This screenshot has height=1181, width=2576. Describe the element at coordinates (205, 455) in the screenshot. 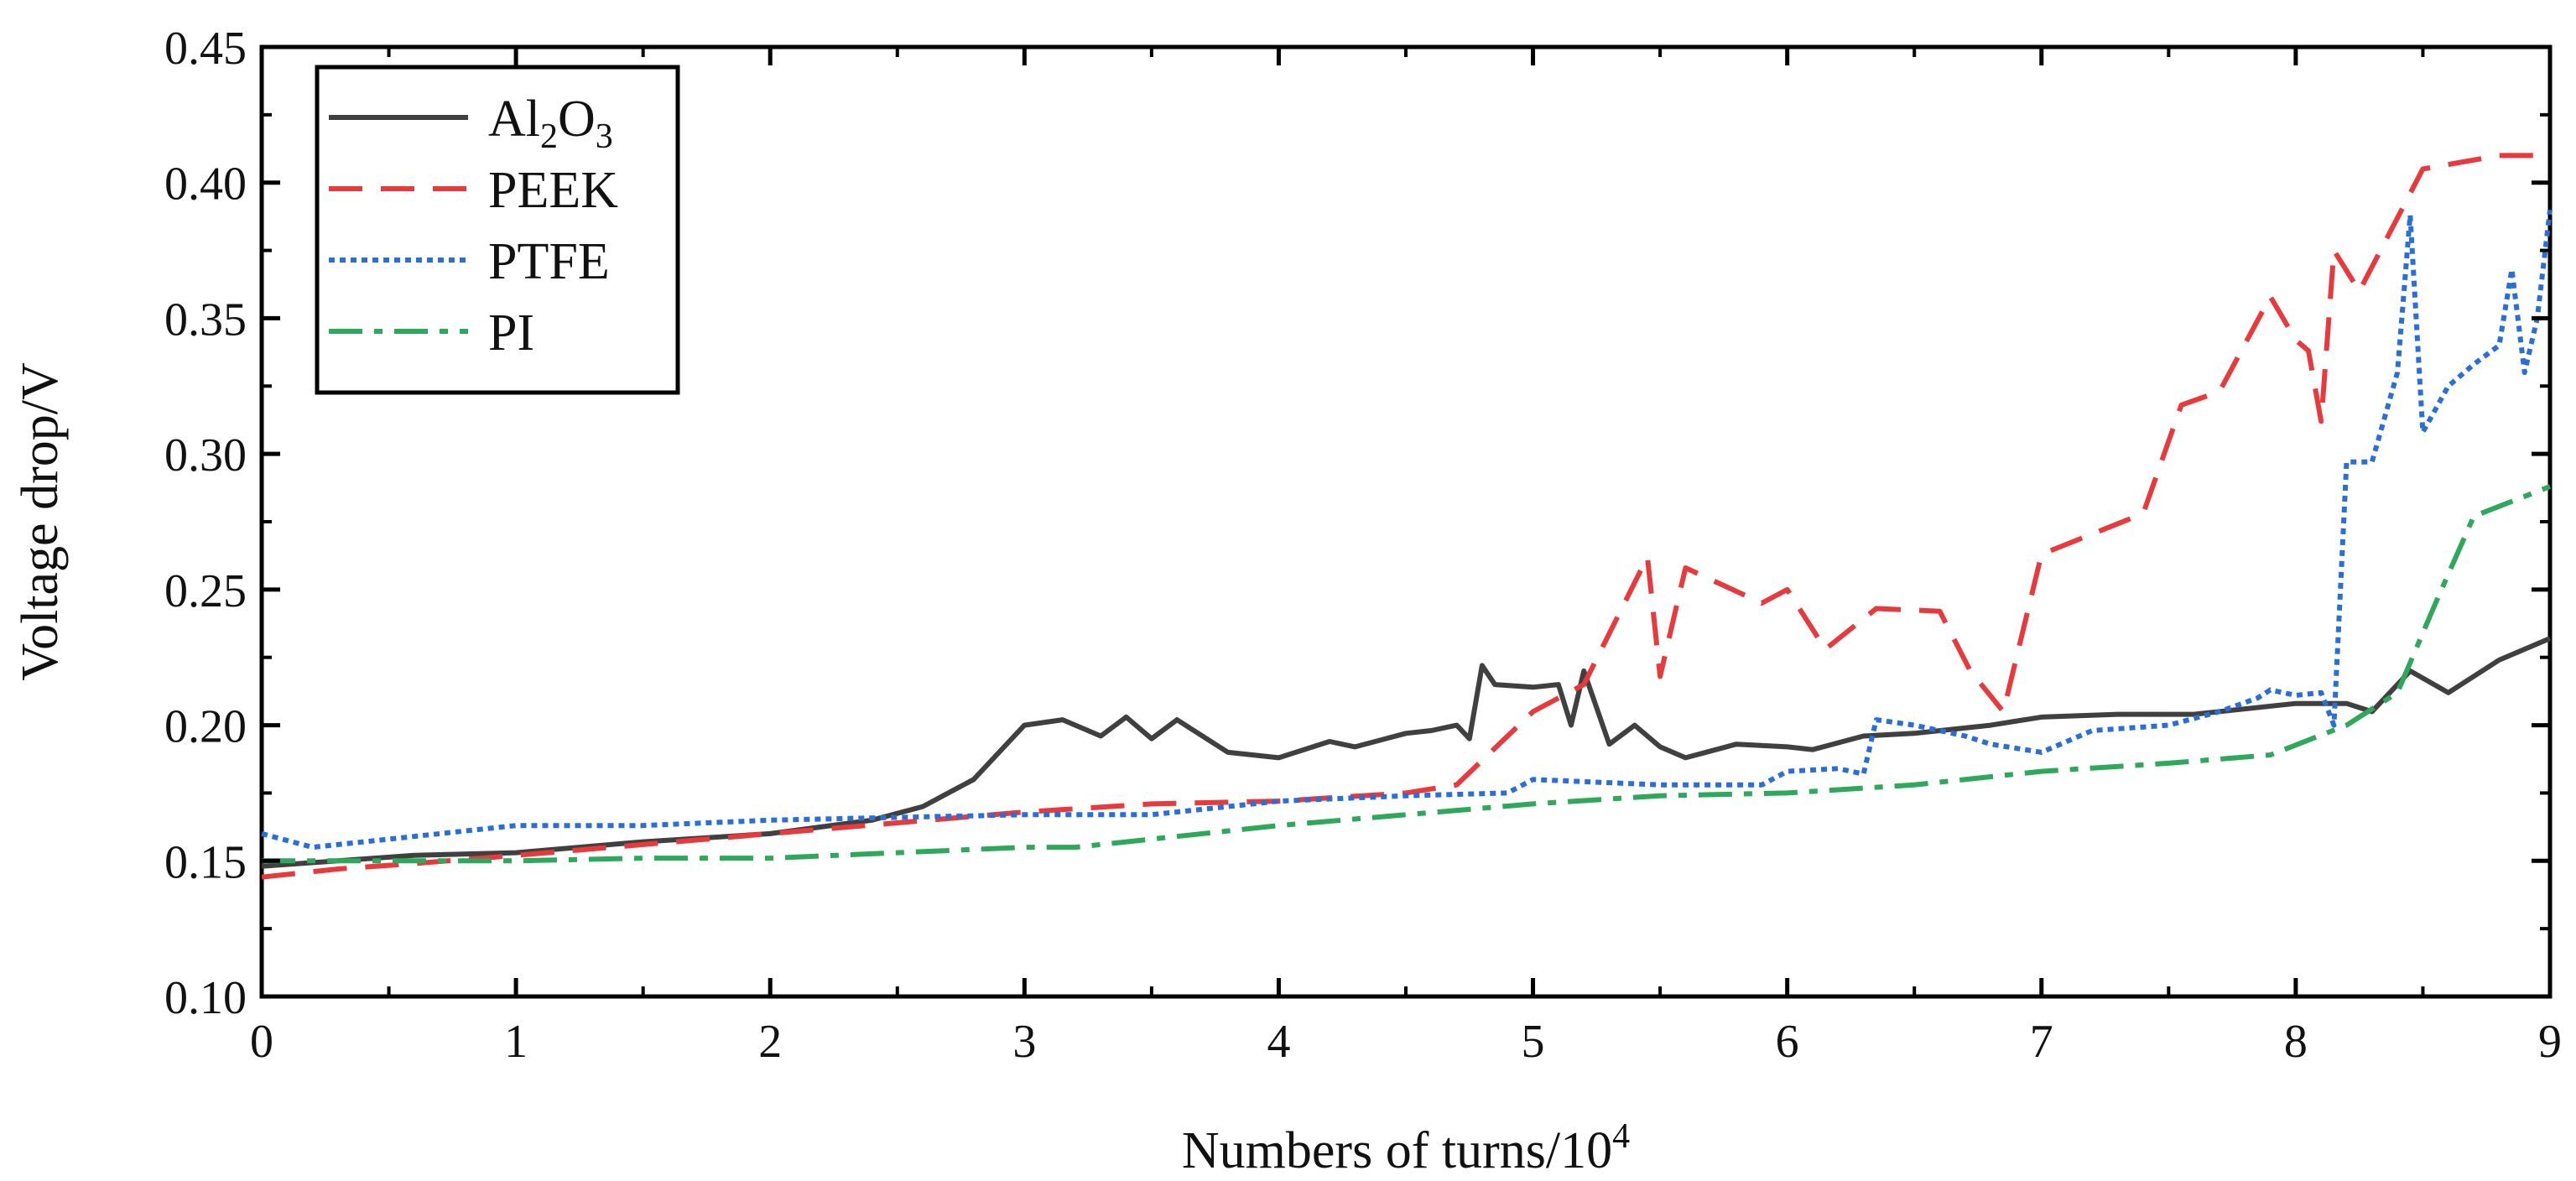

I see `y-tick-label: 0.30` at that location.